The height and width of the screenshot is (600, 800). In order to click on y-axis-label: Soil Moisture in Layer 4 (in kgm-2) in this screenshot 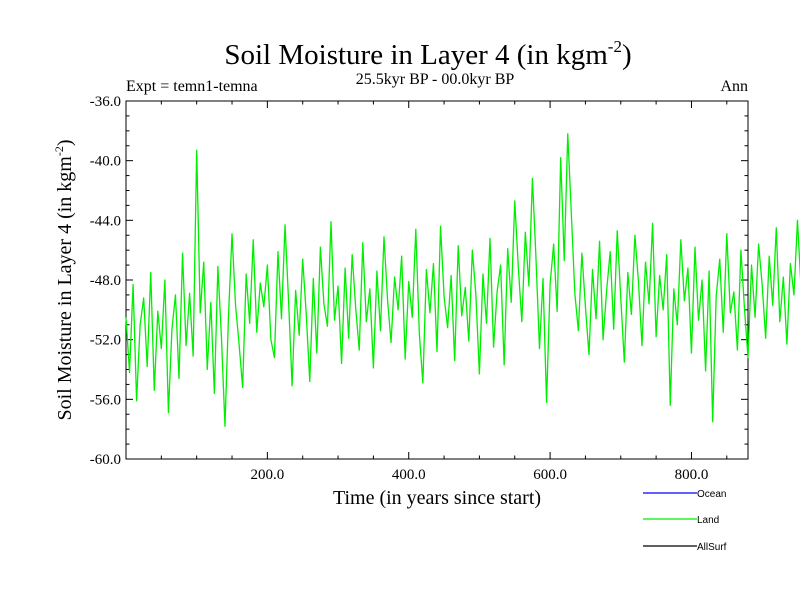, I will do `click(64, 279)`.